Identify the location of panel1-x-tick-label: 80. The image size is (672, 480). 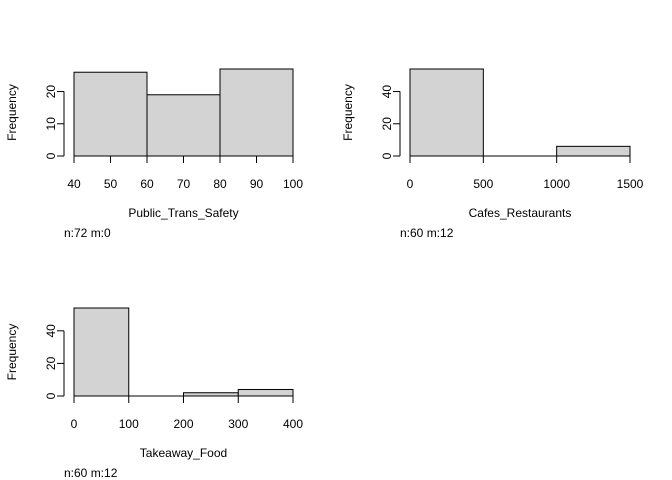
(220, 184).